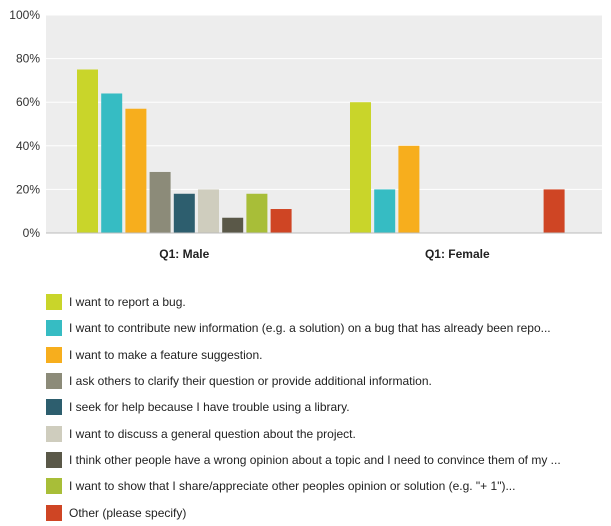 This screenshot has height=526, width=611. Describe the element at coordinates (28, 102) in the screenshot. I see `y-tick-label: 60%` at that location.